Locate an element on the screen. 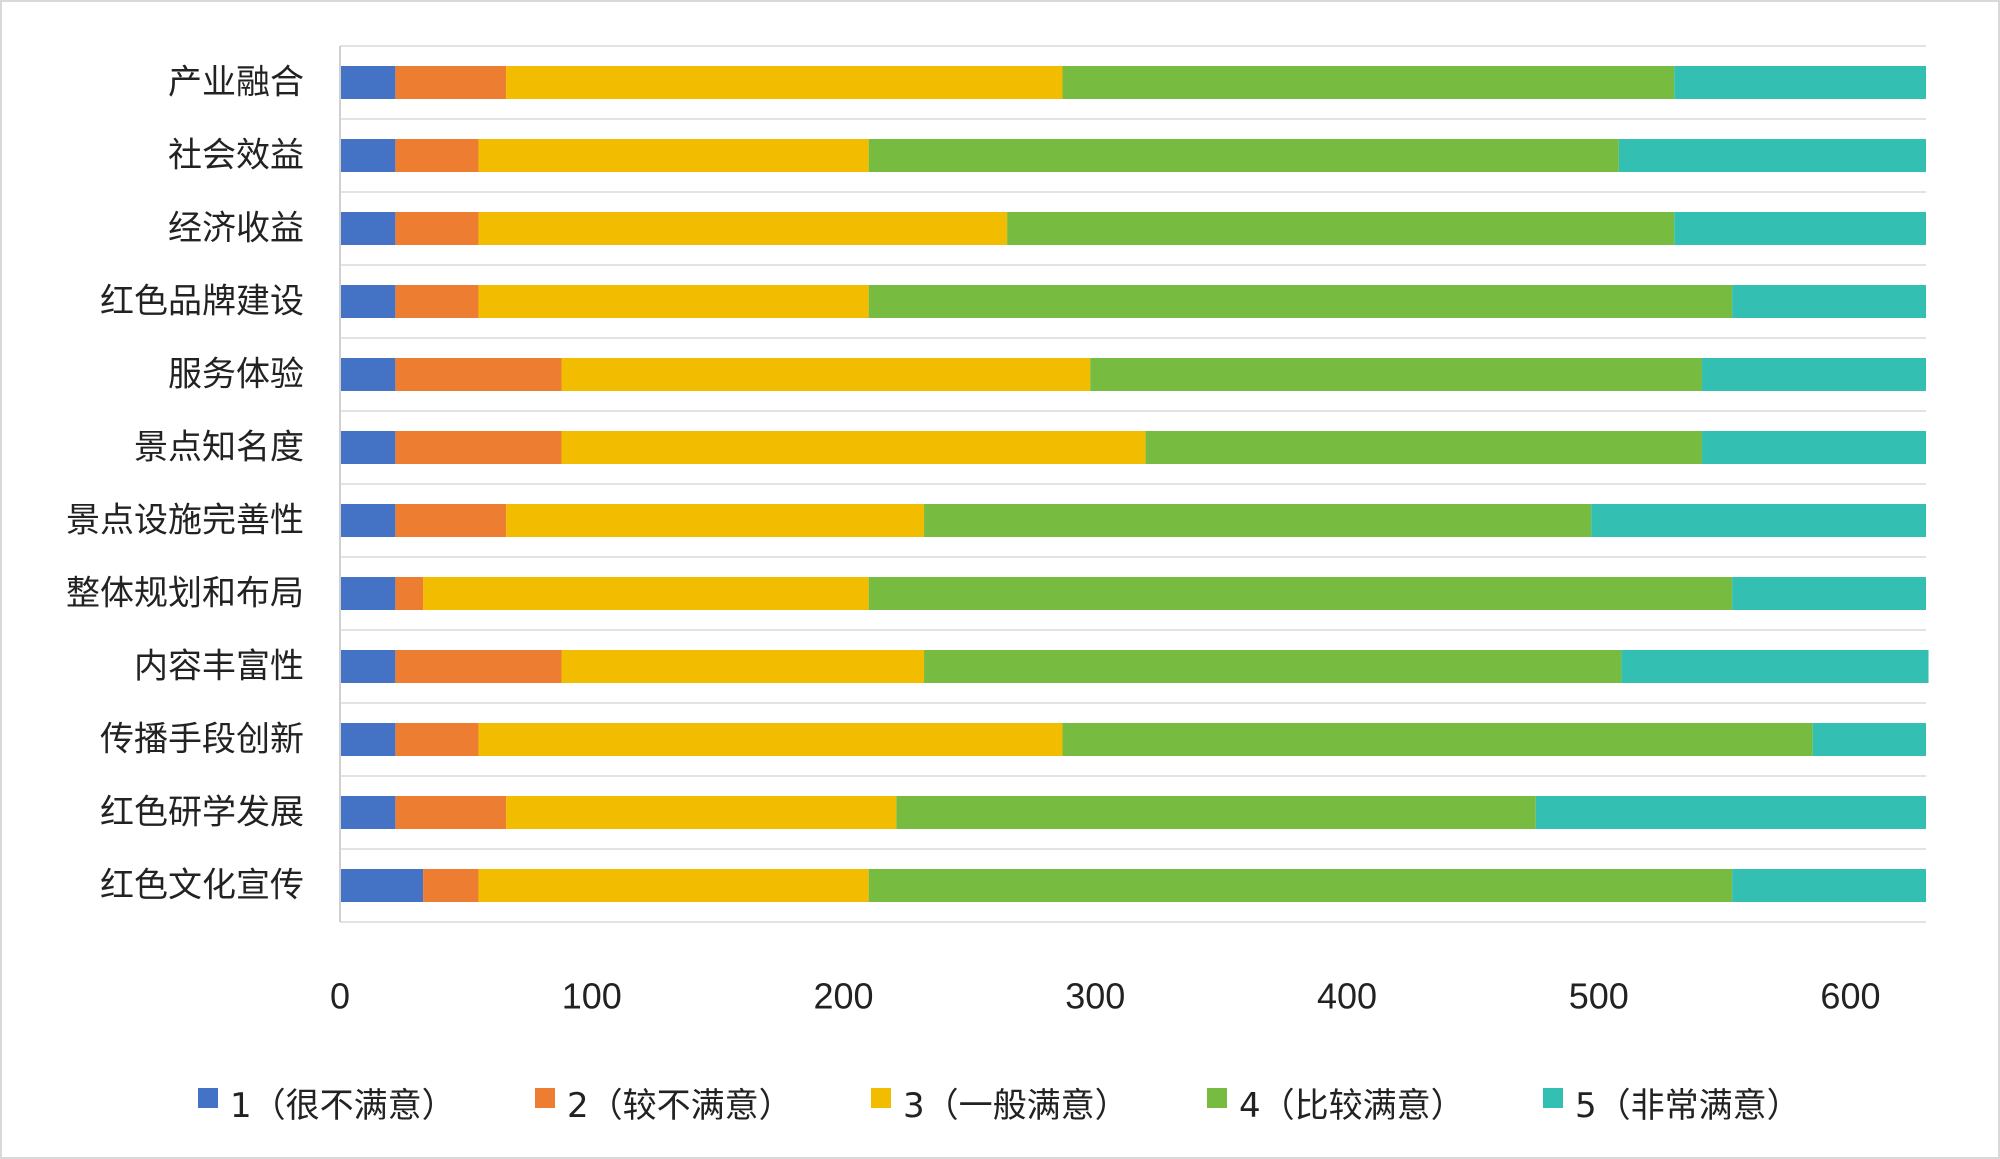  x-tick-label: 200 is located at coordinates (843, 996).